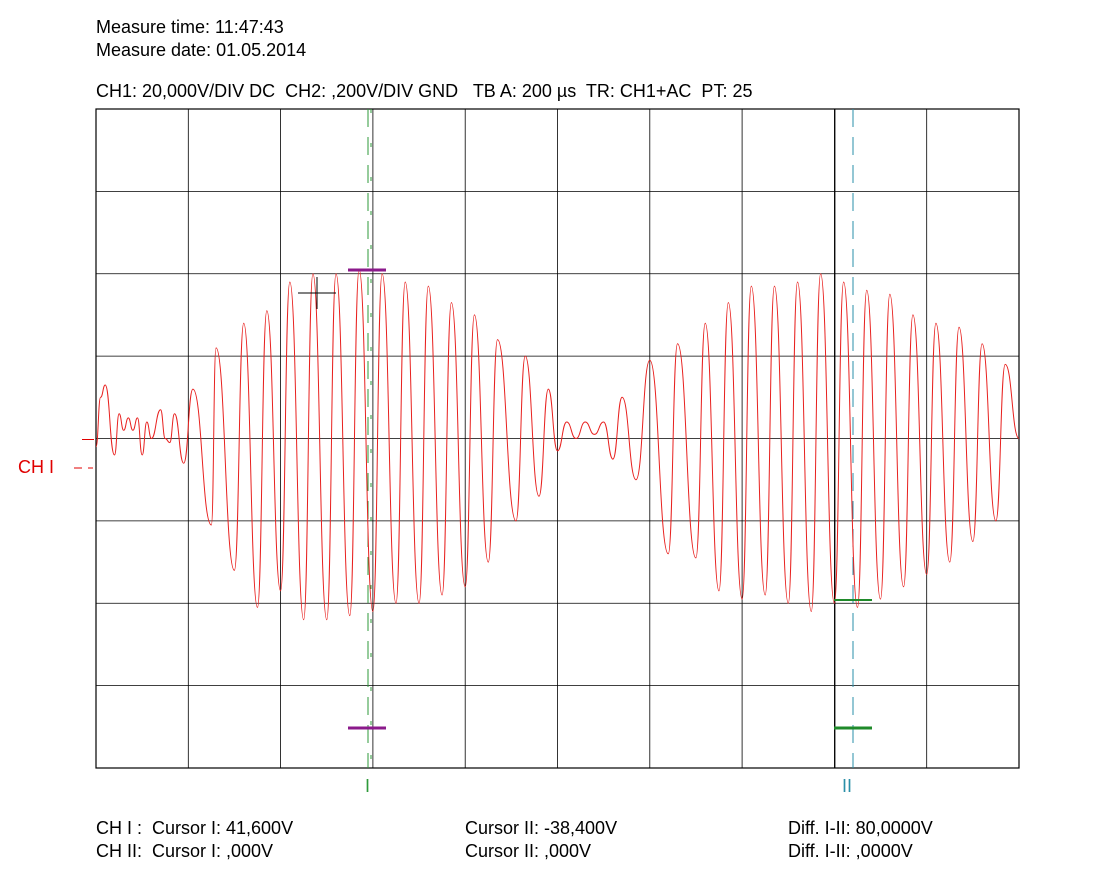 This screenshot has height=870, width=1100. Describe the element at coordinates (195, 828) in the screenshot. I see `ch1-cursor1-readout: CH I : Cursor I: 41,600V` at that location.